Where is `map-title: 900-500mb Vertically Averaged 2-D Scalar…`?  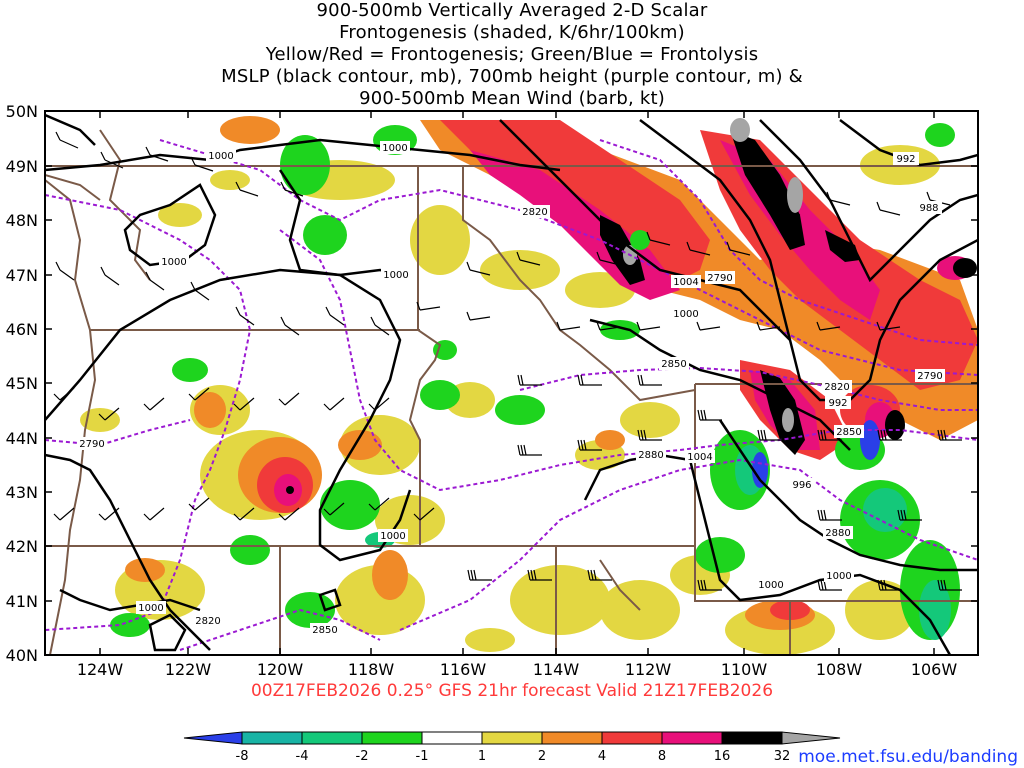 map-title: 900-500mb Vertically Averaged 2-D Scalar… is located at coordinates (512, 55).